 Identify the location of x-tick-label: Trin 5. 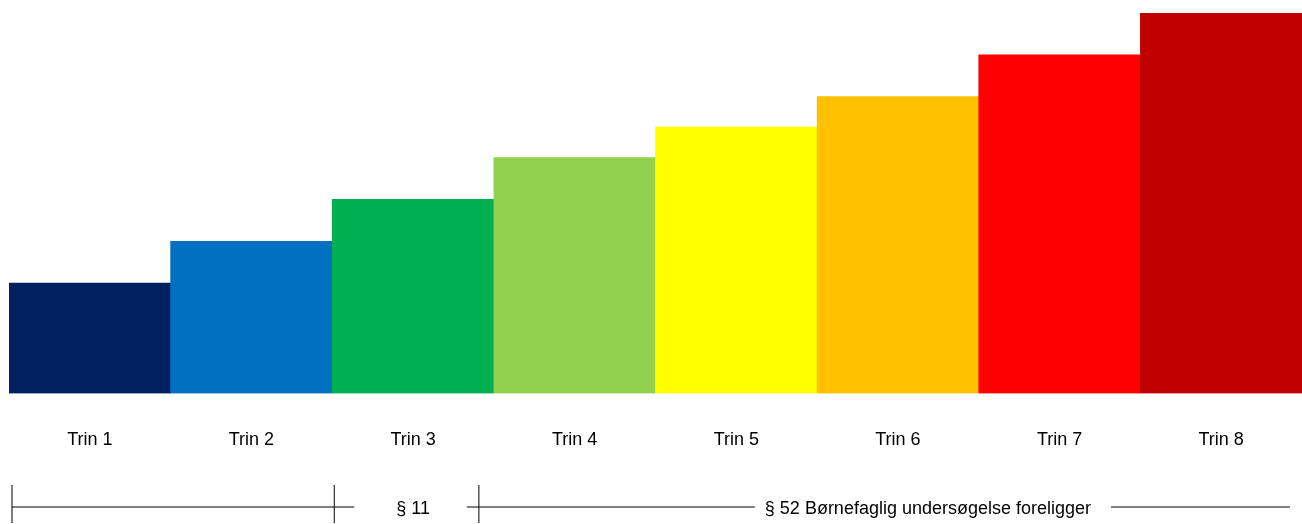
(736, 439).